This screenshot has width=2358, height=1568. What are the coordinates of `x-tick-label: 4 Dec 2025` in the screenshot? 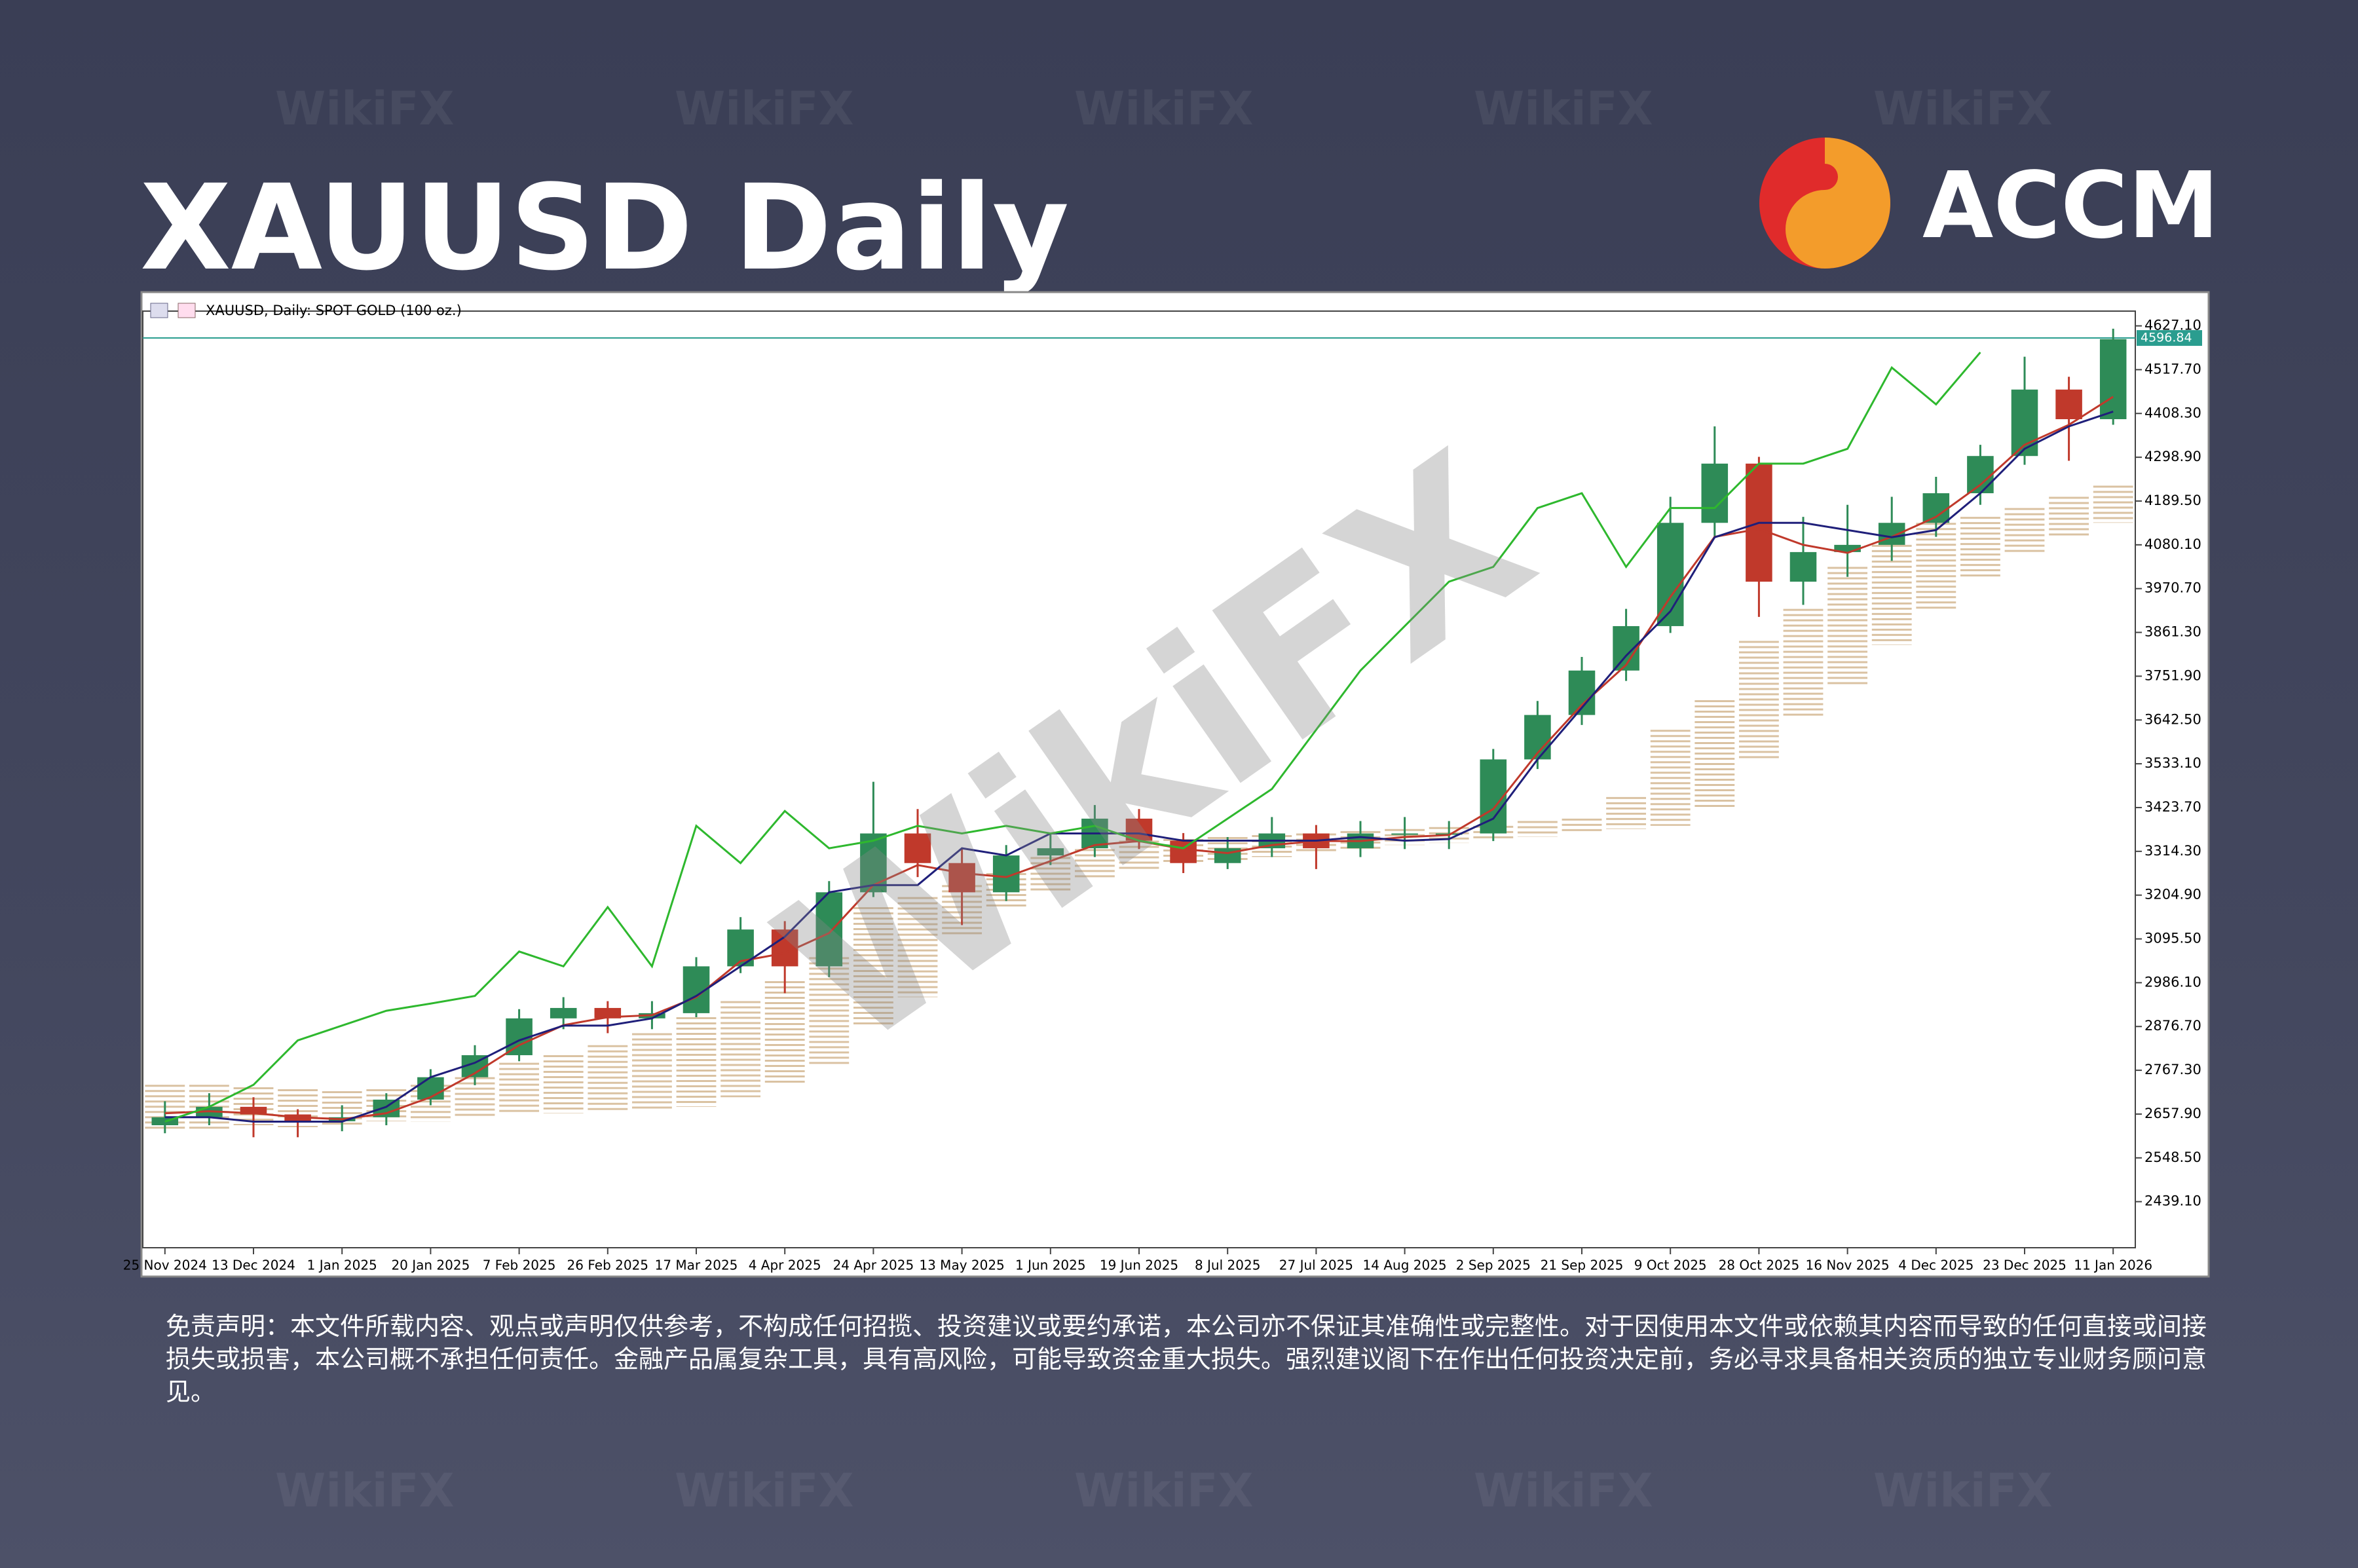 It's located at (1936, 1265).